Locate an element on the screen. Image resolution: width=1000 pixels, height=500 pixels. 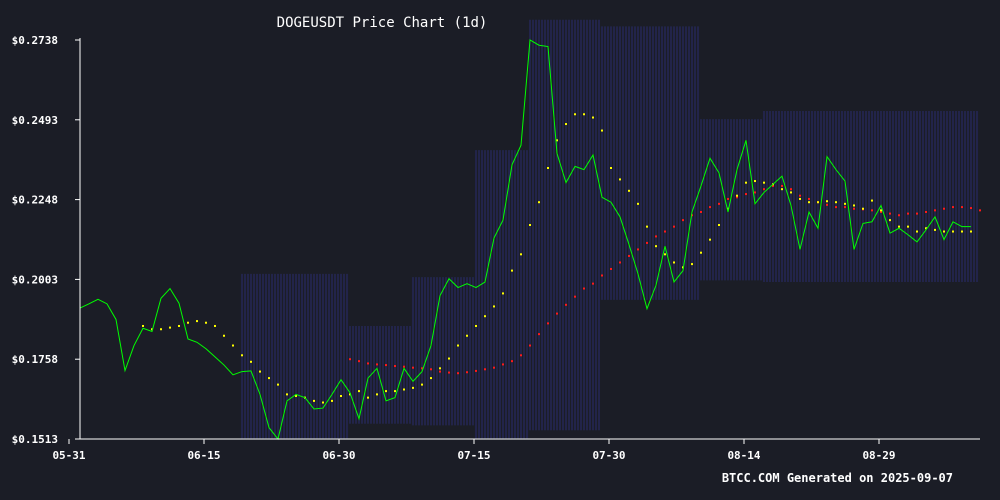
y-tick-label: $0.1513 is located at coordinates (35, 439).